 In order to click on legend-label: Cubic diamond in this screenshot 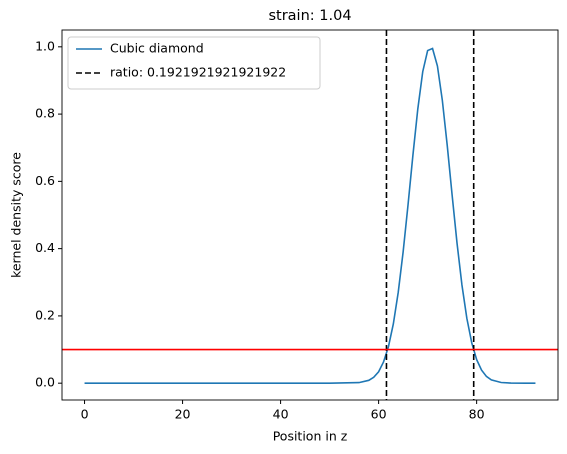, I will do `click(157, 48)`.